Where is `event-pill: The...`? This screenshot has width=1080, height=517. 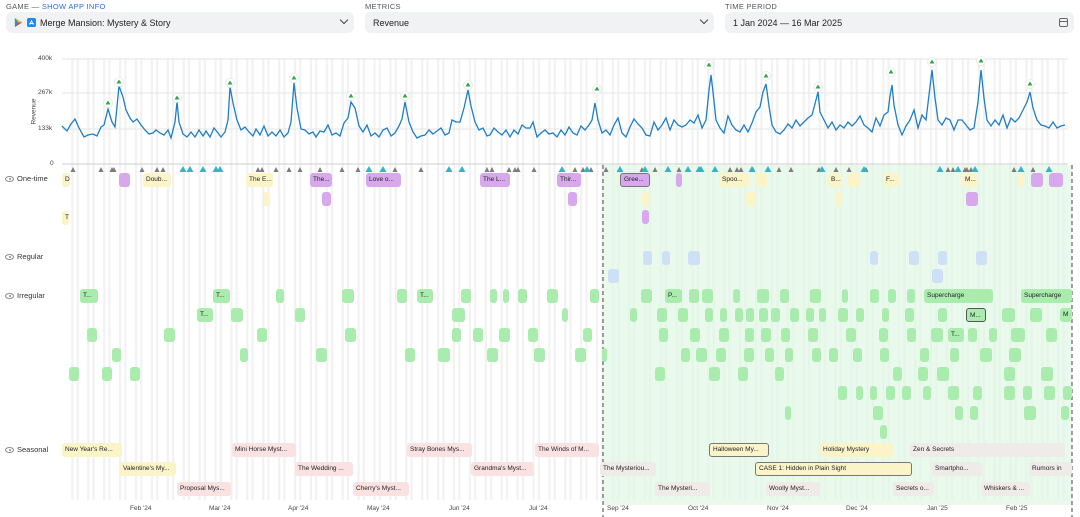
event-pill: The... is located at coordinates (321, 180).